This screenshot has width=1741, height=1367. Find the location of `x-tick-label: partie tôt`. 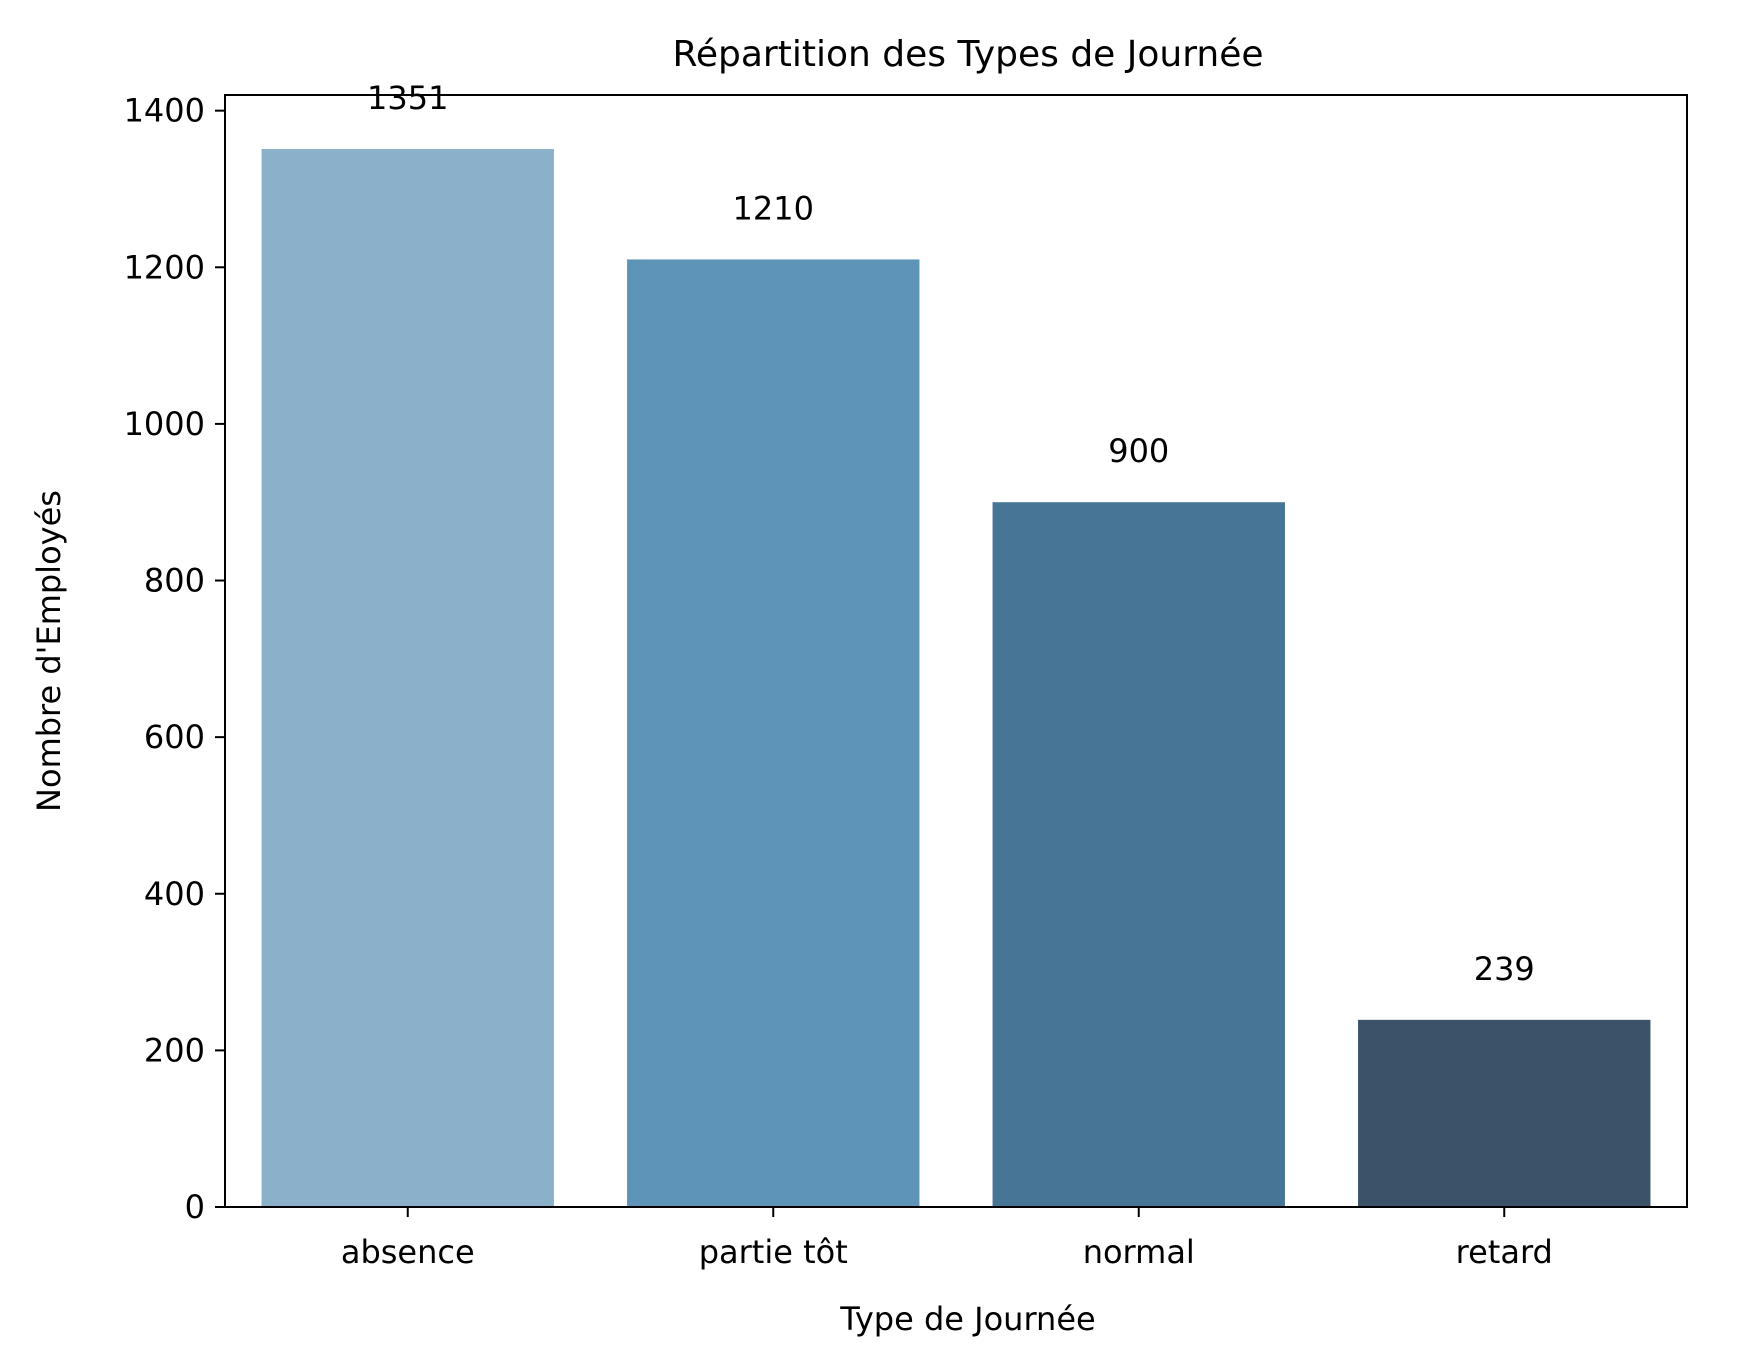

x-tick-label: partie tôt is located at coordinates (773, 1252).